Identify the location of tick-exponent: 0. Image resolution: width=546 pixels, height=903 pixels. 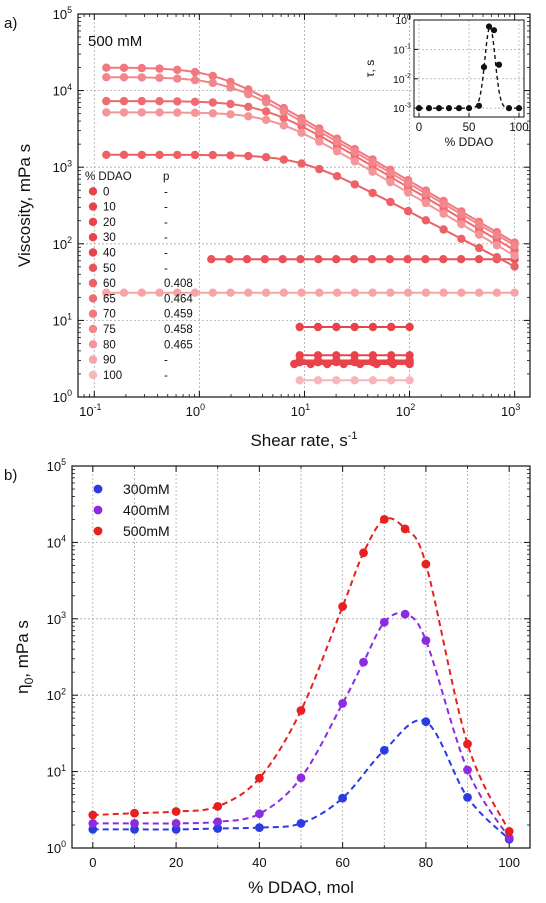
(202, 407).